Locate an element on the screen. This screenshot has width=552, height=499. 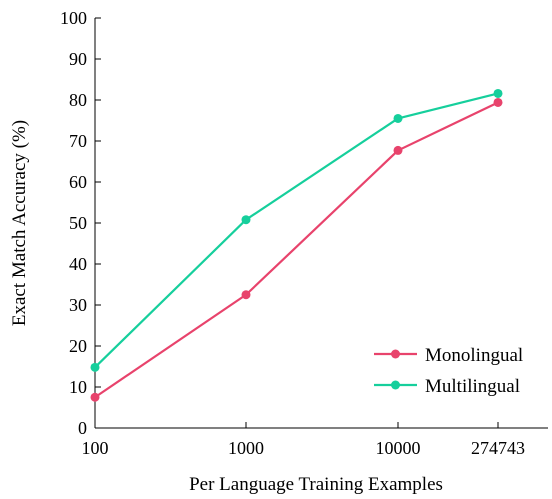
x-tick-label: 100 is located at coordinates (95, 448).